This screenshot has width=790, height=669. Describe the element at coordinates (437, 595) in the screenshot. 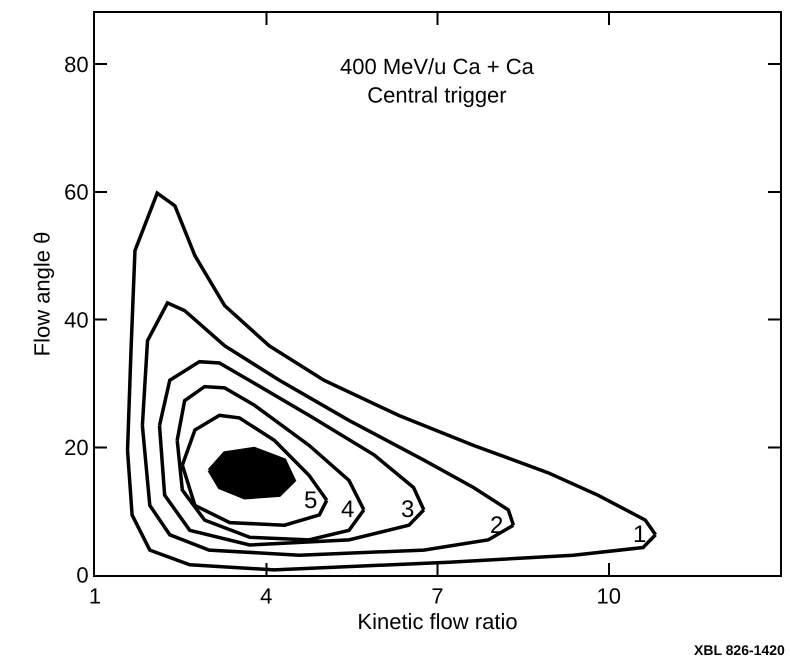

I see `x-tick-label: 7` at that location.